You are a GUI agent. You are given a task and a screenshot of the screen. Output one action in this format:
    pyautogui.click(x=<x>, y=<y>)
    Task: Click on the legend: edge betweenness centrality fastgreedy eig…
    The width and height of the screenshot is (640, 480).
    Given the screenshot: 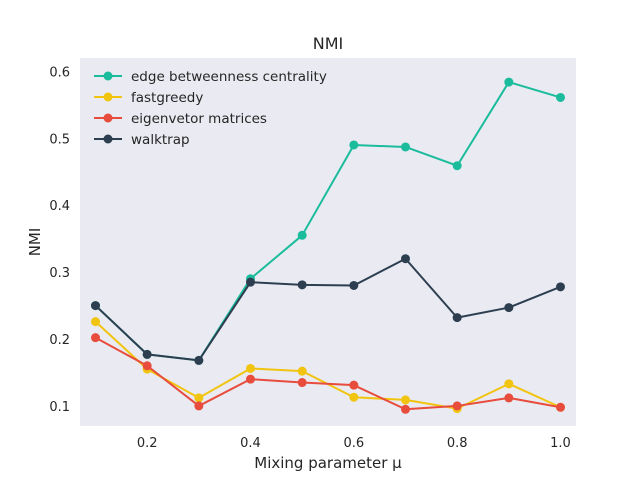 What is the action you would take?
    pyautogui.click(x=210, y=108)
    